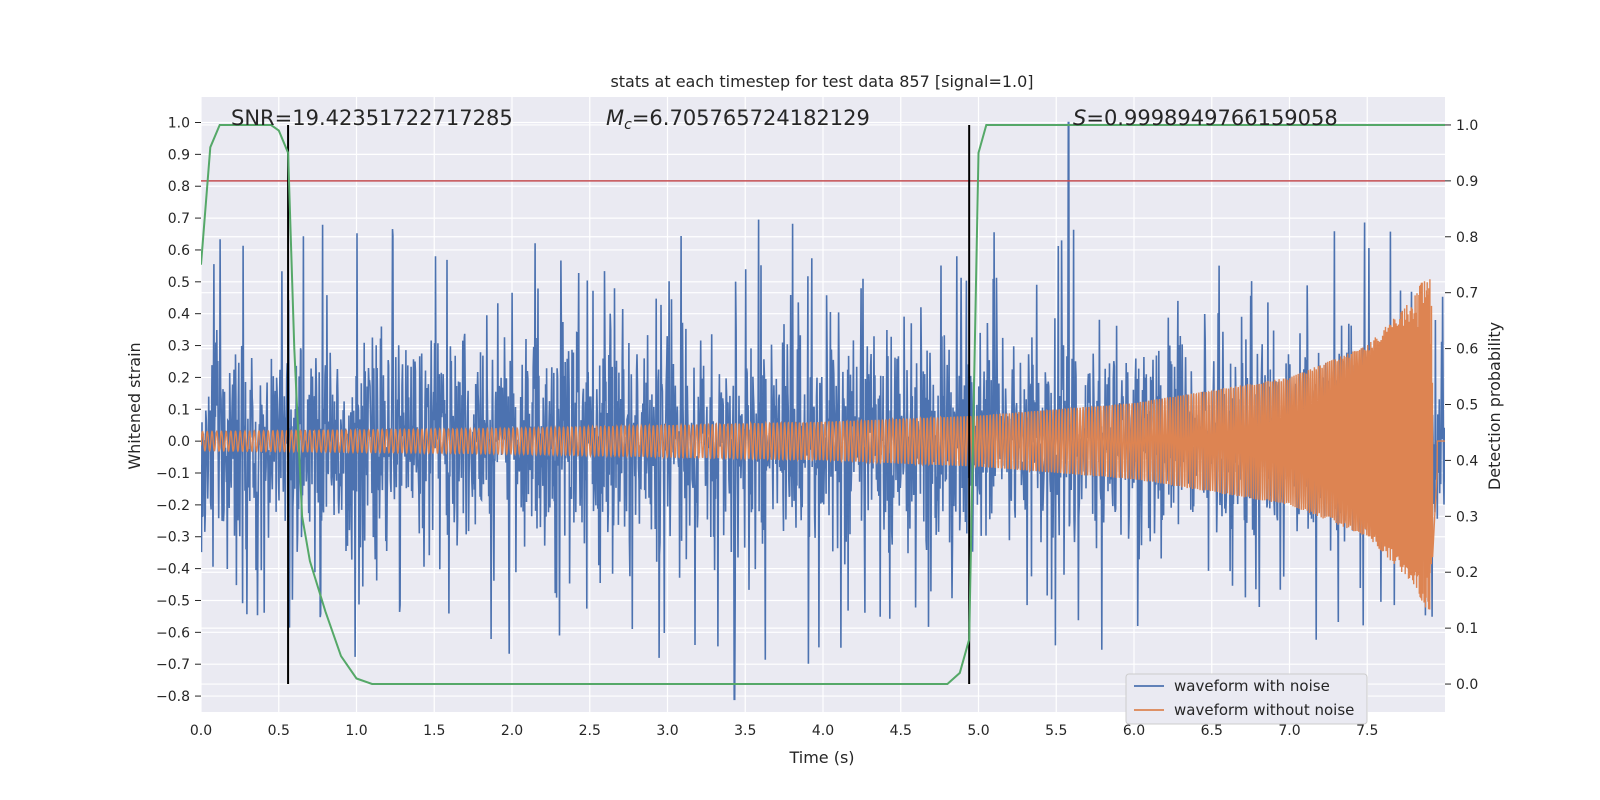 The width and height of the screenshot is (1600, 800). Describe the element at coordinates (1205, 118) in the screenshot. I see `score-annotation: S=0.9998949766159058` at that location.